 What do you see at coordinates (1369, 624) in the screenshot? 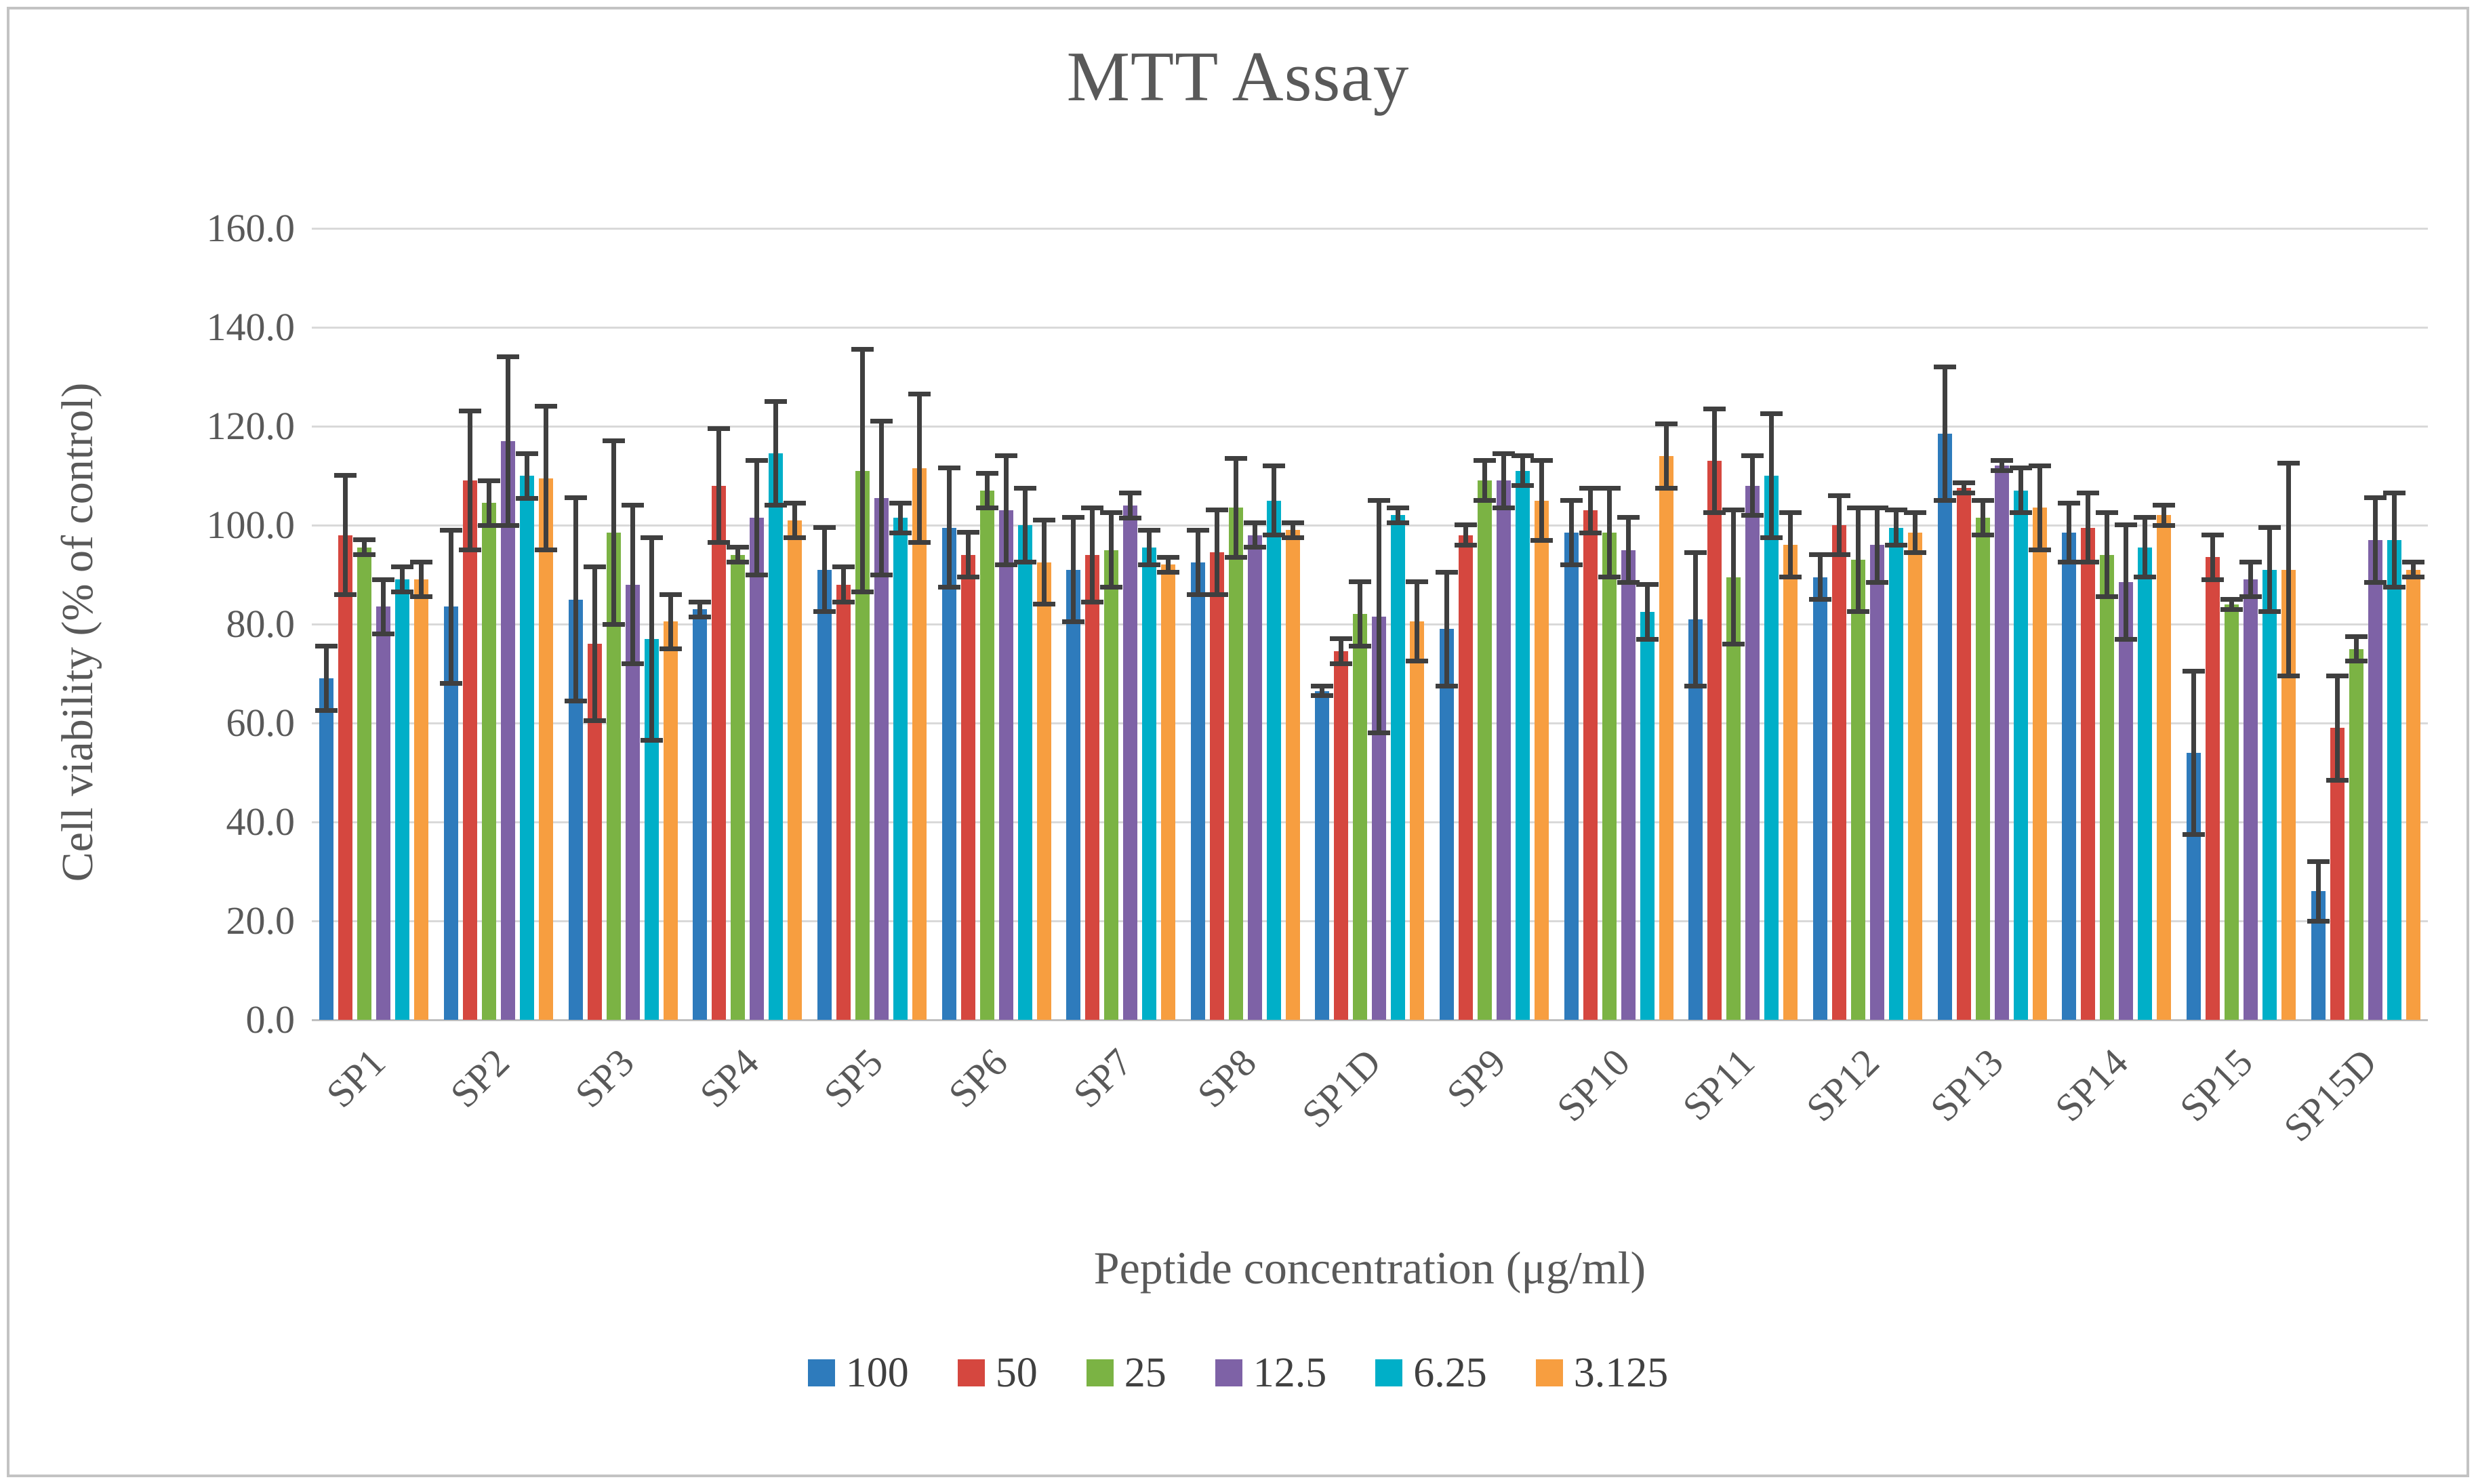
I see `bar-group-sp1d` at bounding box center [1369, 624].